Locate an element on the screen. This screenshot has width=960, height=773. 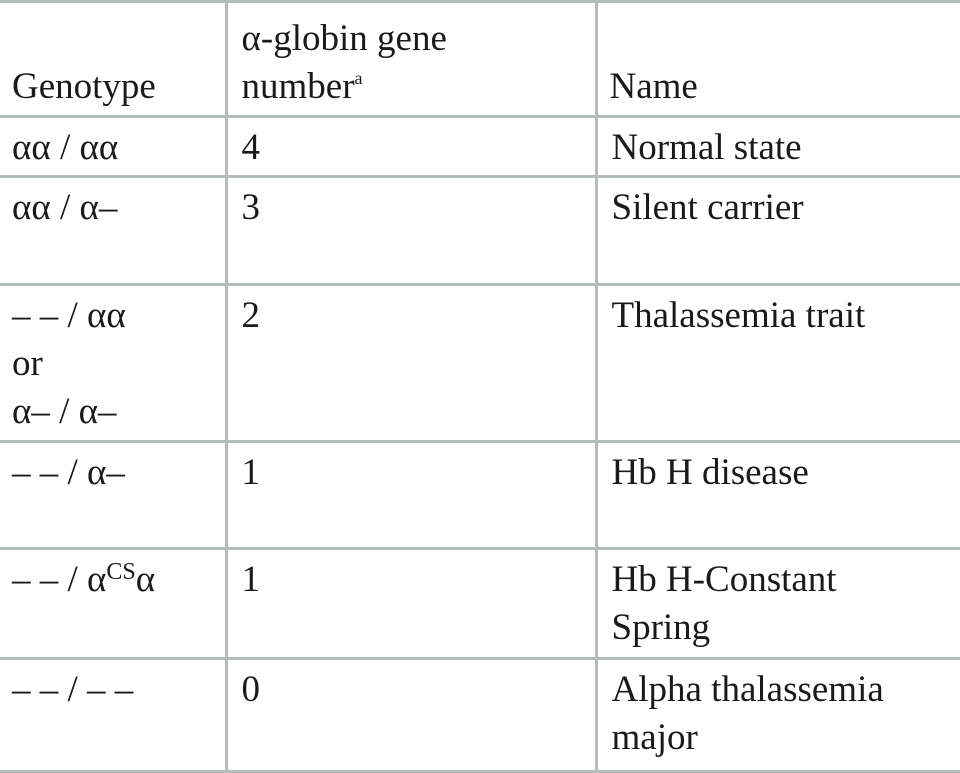
name-text: Thalassemia trait is located at coordinates (786, 316).